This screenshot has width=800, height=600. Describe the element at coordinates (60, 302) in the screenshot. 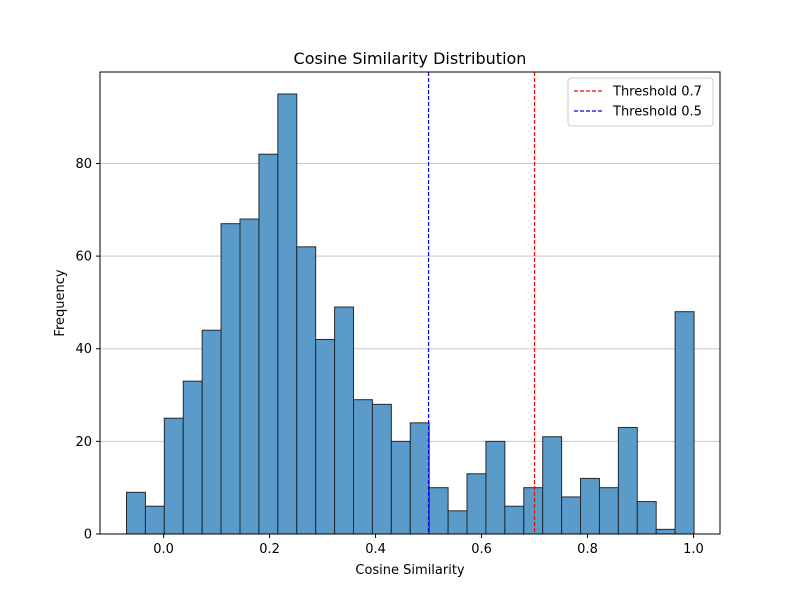

I see `y-axis-title: Frequency` at that location.